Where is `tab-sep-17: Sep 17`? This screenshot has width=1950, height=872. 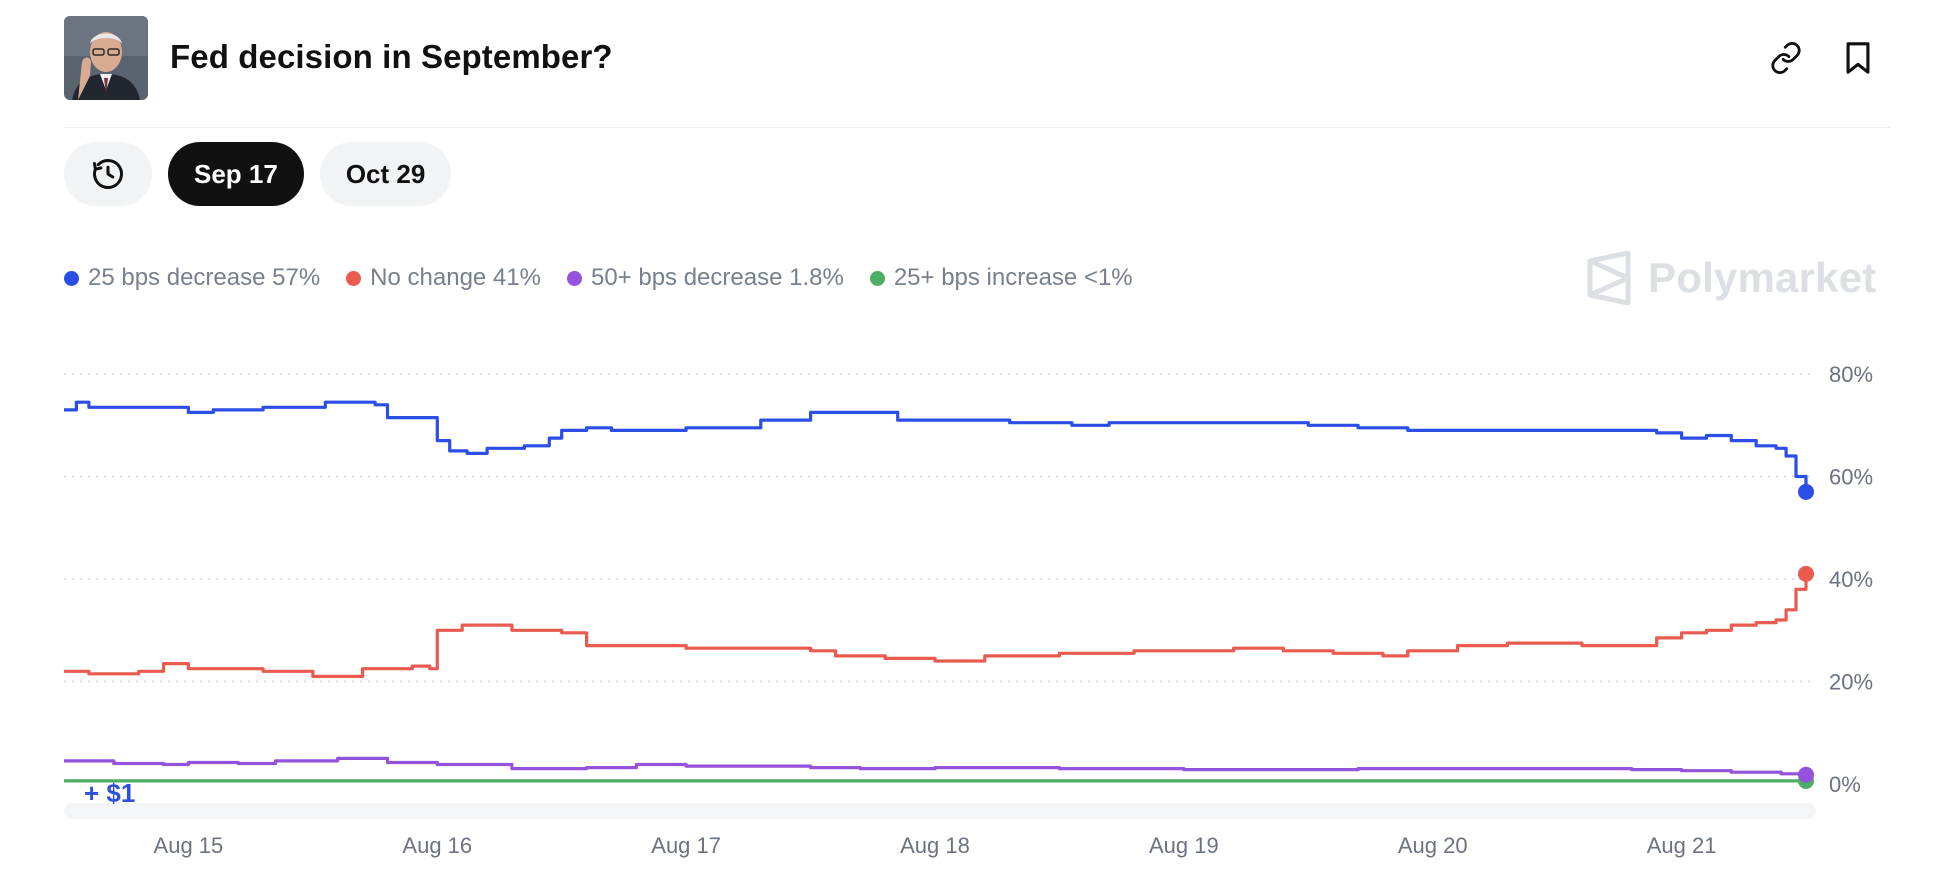 tab-sep-17: Sep 17 is located at coordinates (236, 174).